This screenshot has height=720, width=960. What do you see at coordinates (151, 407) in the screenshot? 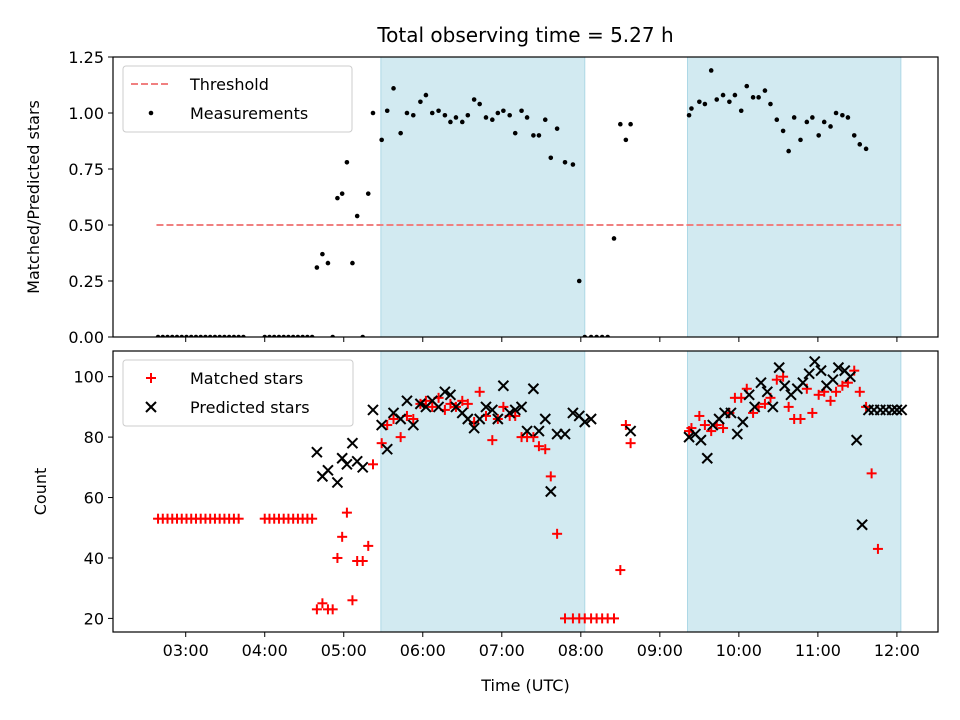
I see `legend-marker-x` at bounding box center [151, 407].